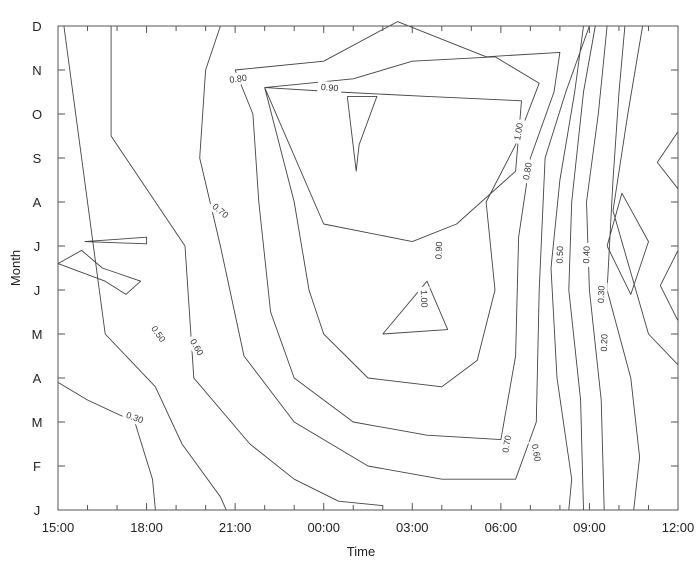 The width and height of the screenshot is (699, 561). I want to click on y-tick-label: F, so click(37, 466).